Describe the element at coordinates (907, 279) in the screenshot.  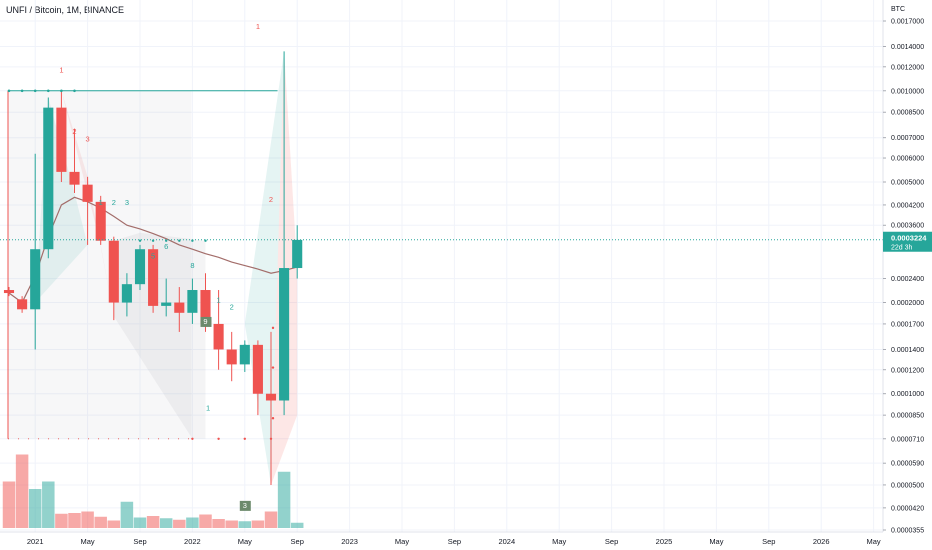
I see `y-tick-label: 0.0002400` at that location.